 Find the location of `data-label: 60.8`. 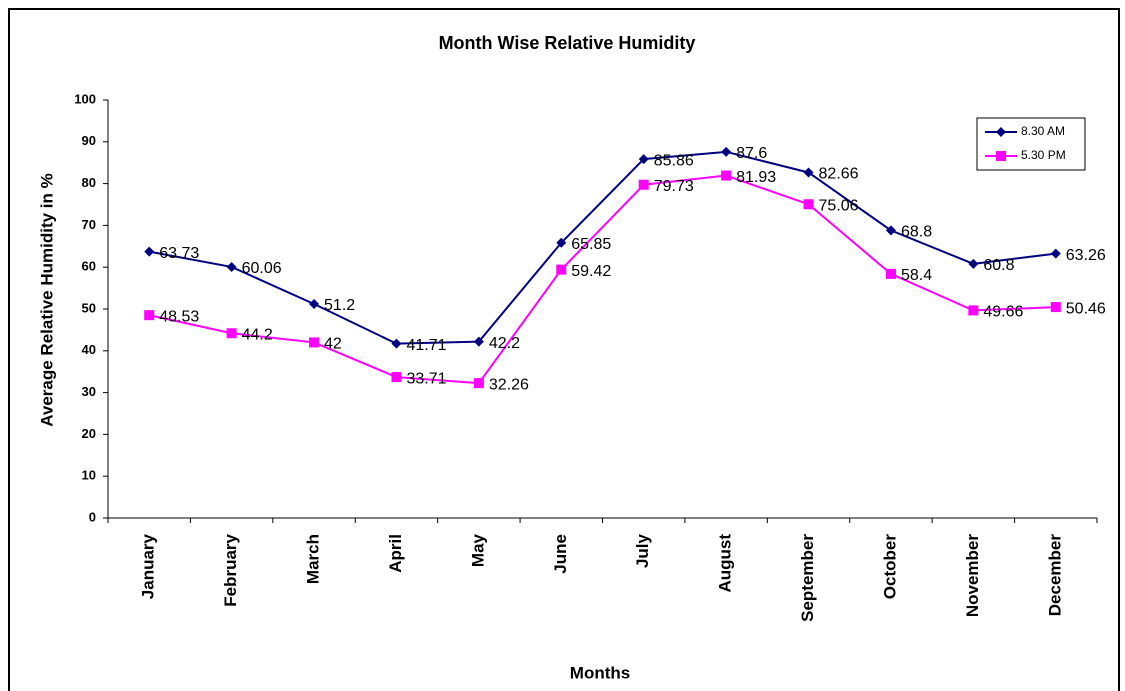

data-label: 60.8 is located at coordinates (998, 265).